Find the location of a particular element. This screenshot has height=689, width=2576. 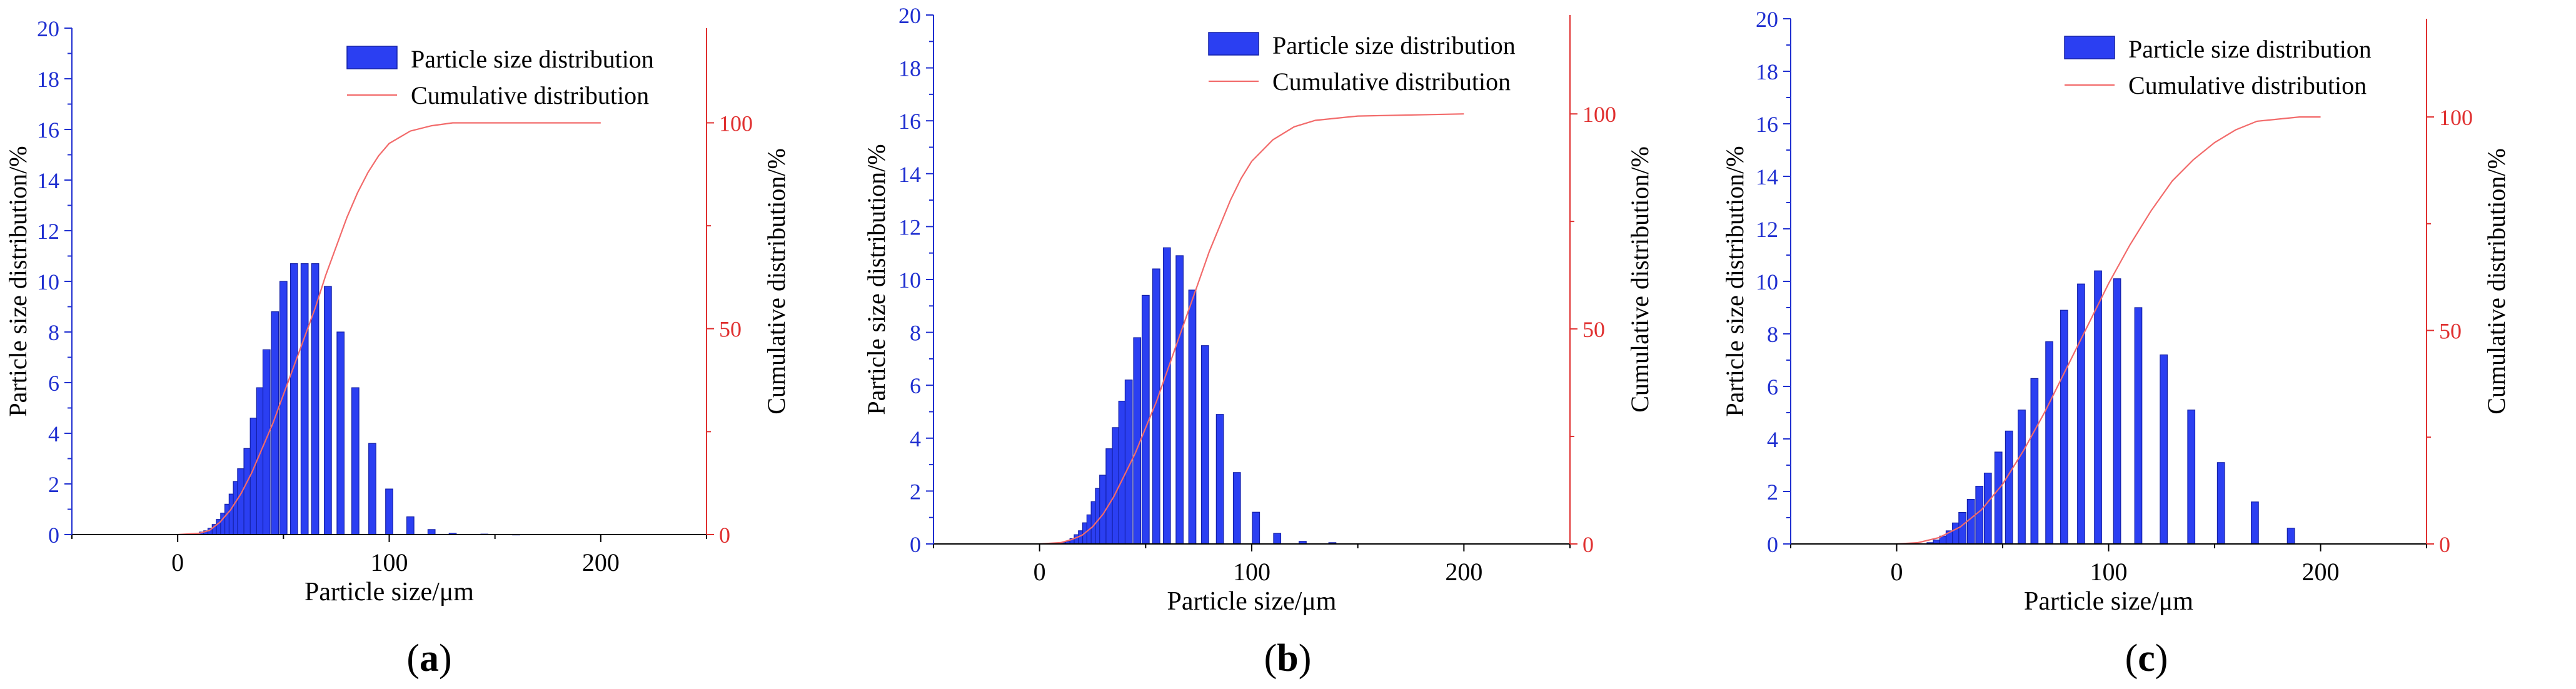

panel-caption-a: (a) is located at coordinates (429, 658).